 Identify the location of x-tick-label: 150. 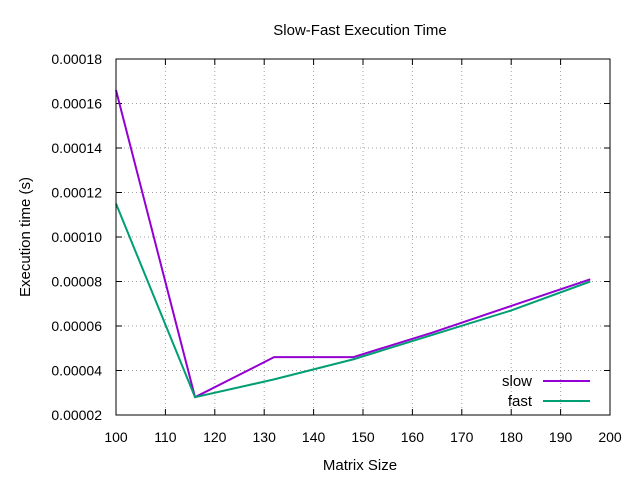
(363, 437).